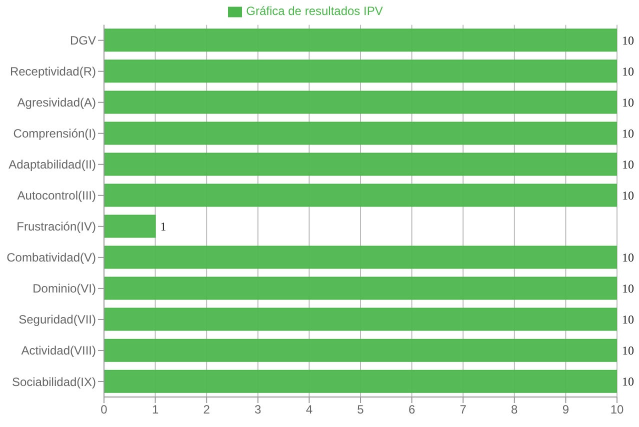 This screenshot has height=427, width=639. What do you see at coordinates (155, 409) in the screenshot?
I see `x-tick-label: 1` at bounding box center [155, 409].